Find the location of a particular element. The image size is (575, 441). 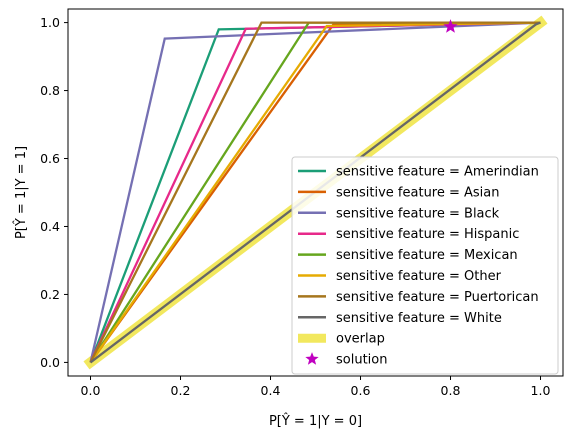

legend-label: sensitive feature = Mexican is located at coordinates (427, 255).